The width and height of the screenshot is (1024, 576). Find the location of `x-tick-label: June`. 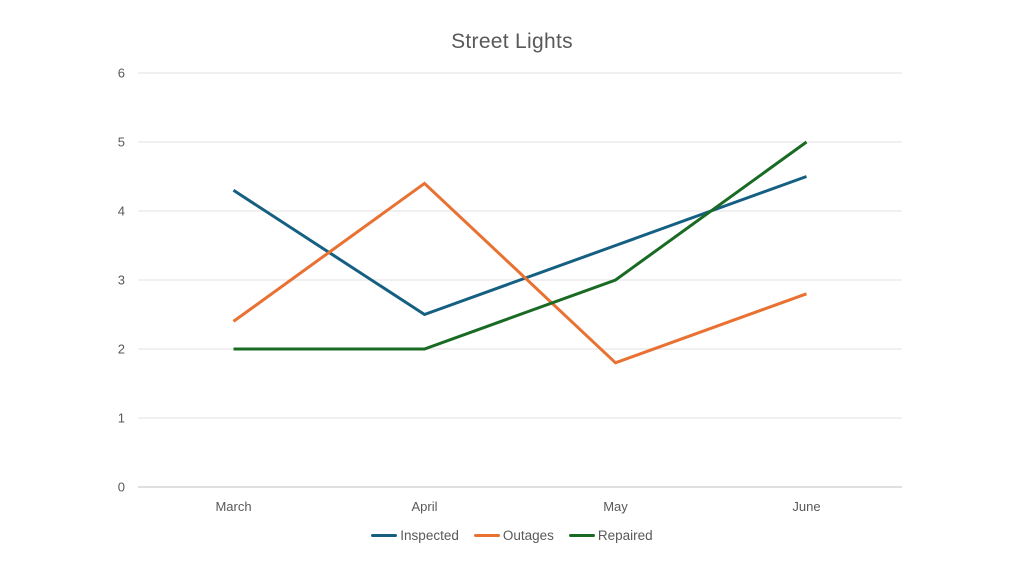

x-tick-label: June is located at coordinates (806, 506).